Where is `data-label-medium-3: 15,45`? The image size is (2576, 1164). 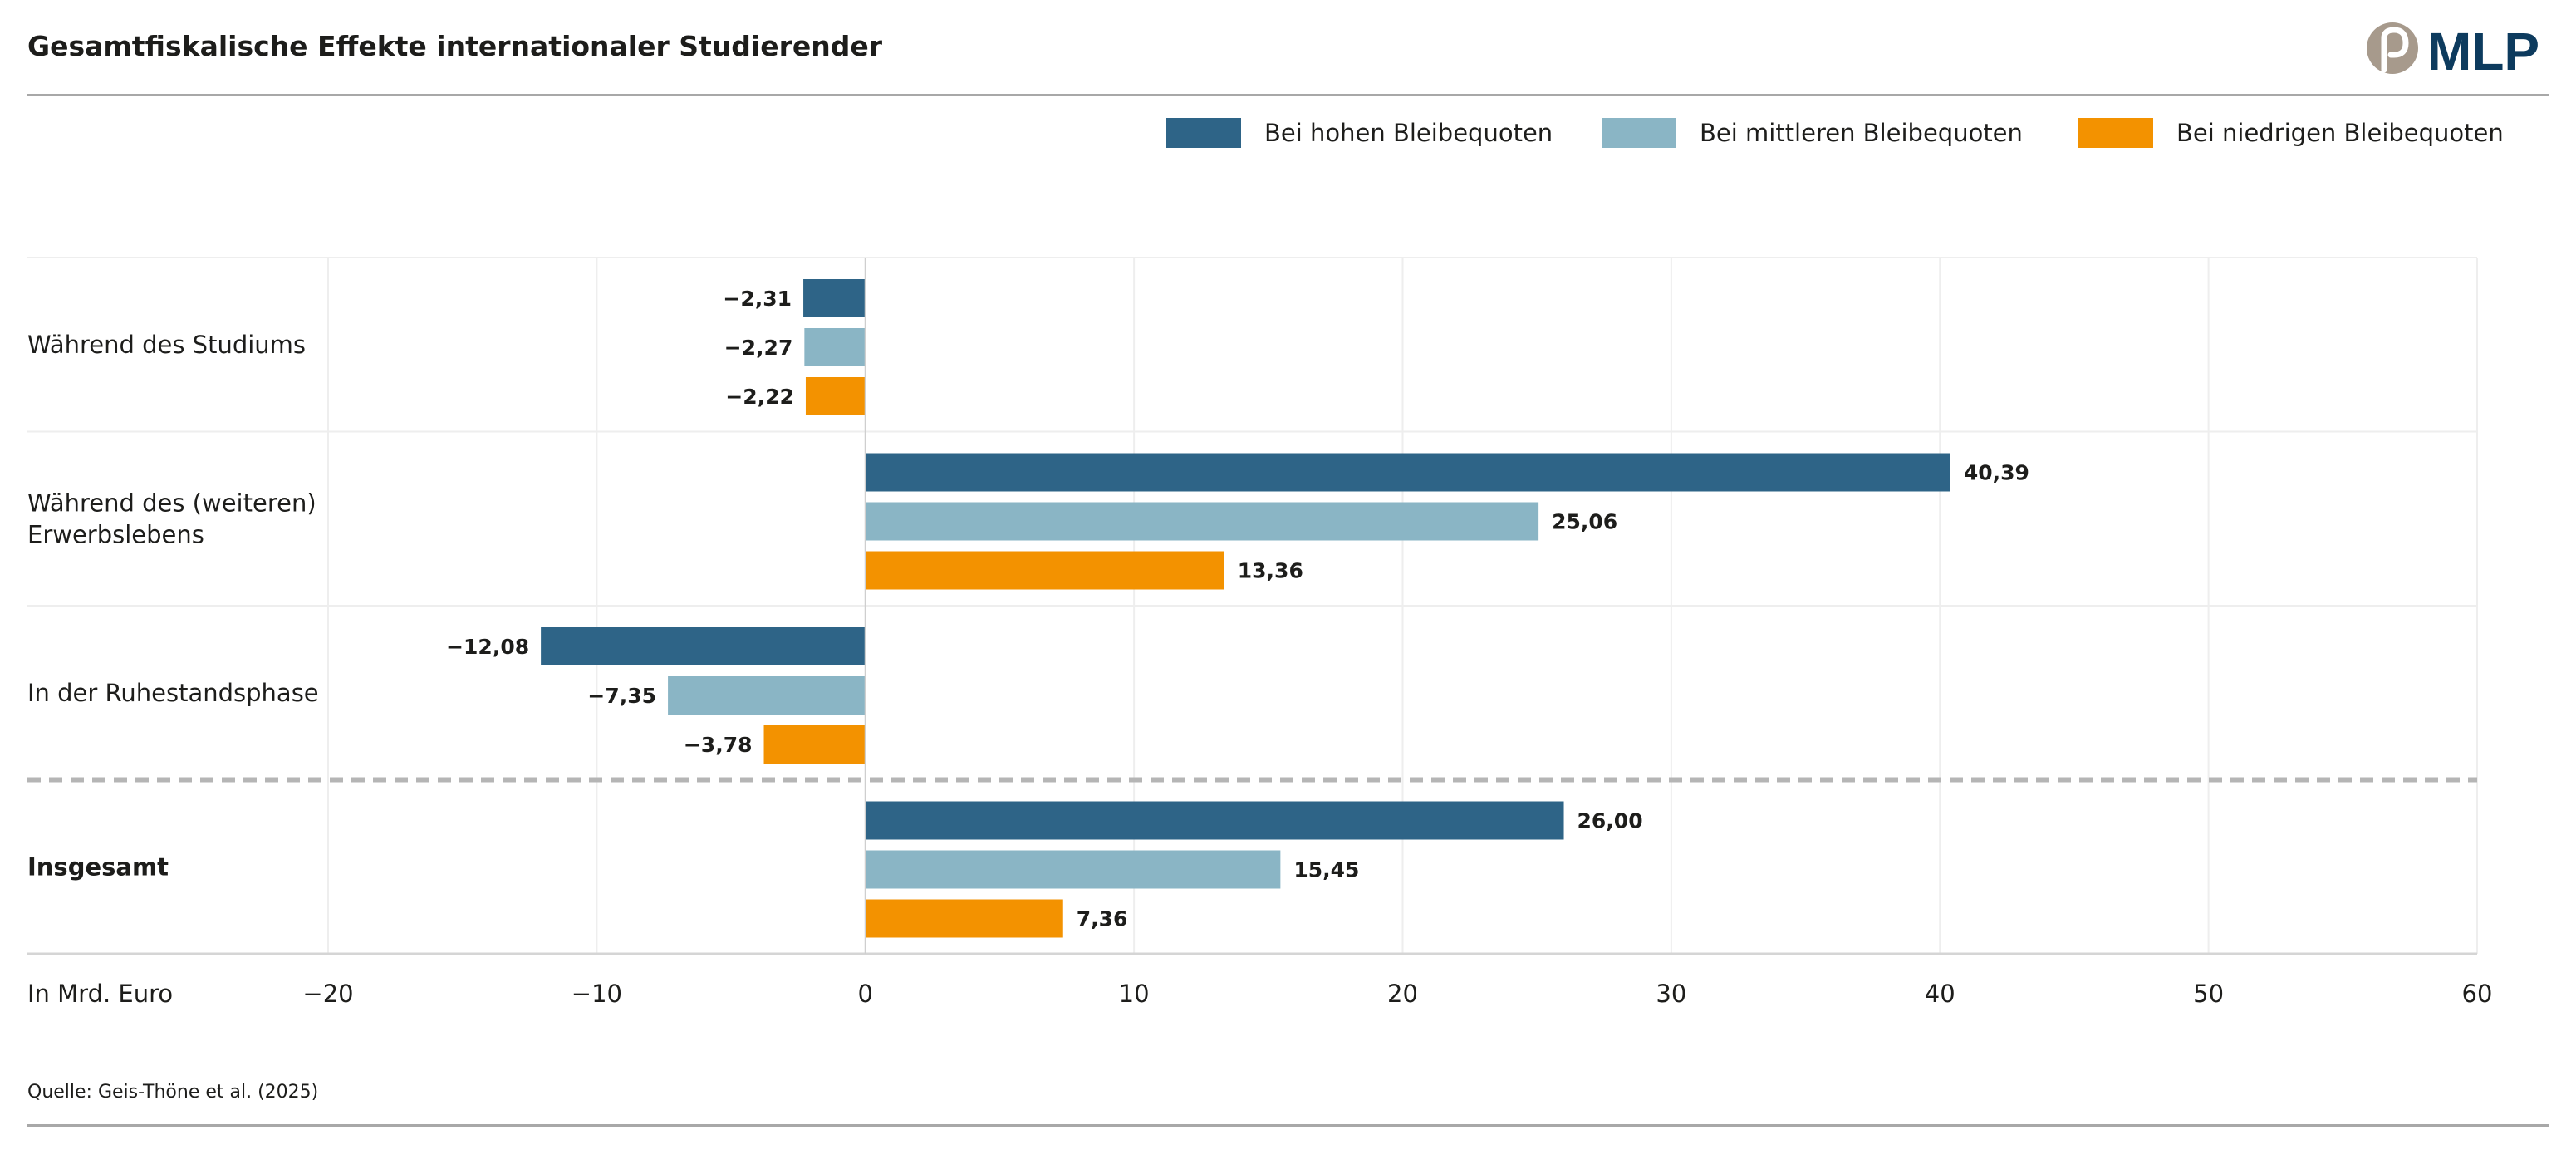 data-label-medium-3: 15,45 is located at coordinates (1326, 870).